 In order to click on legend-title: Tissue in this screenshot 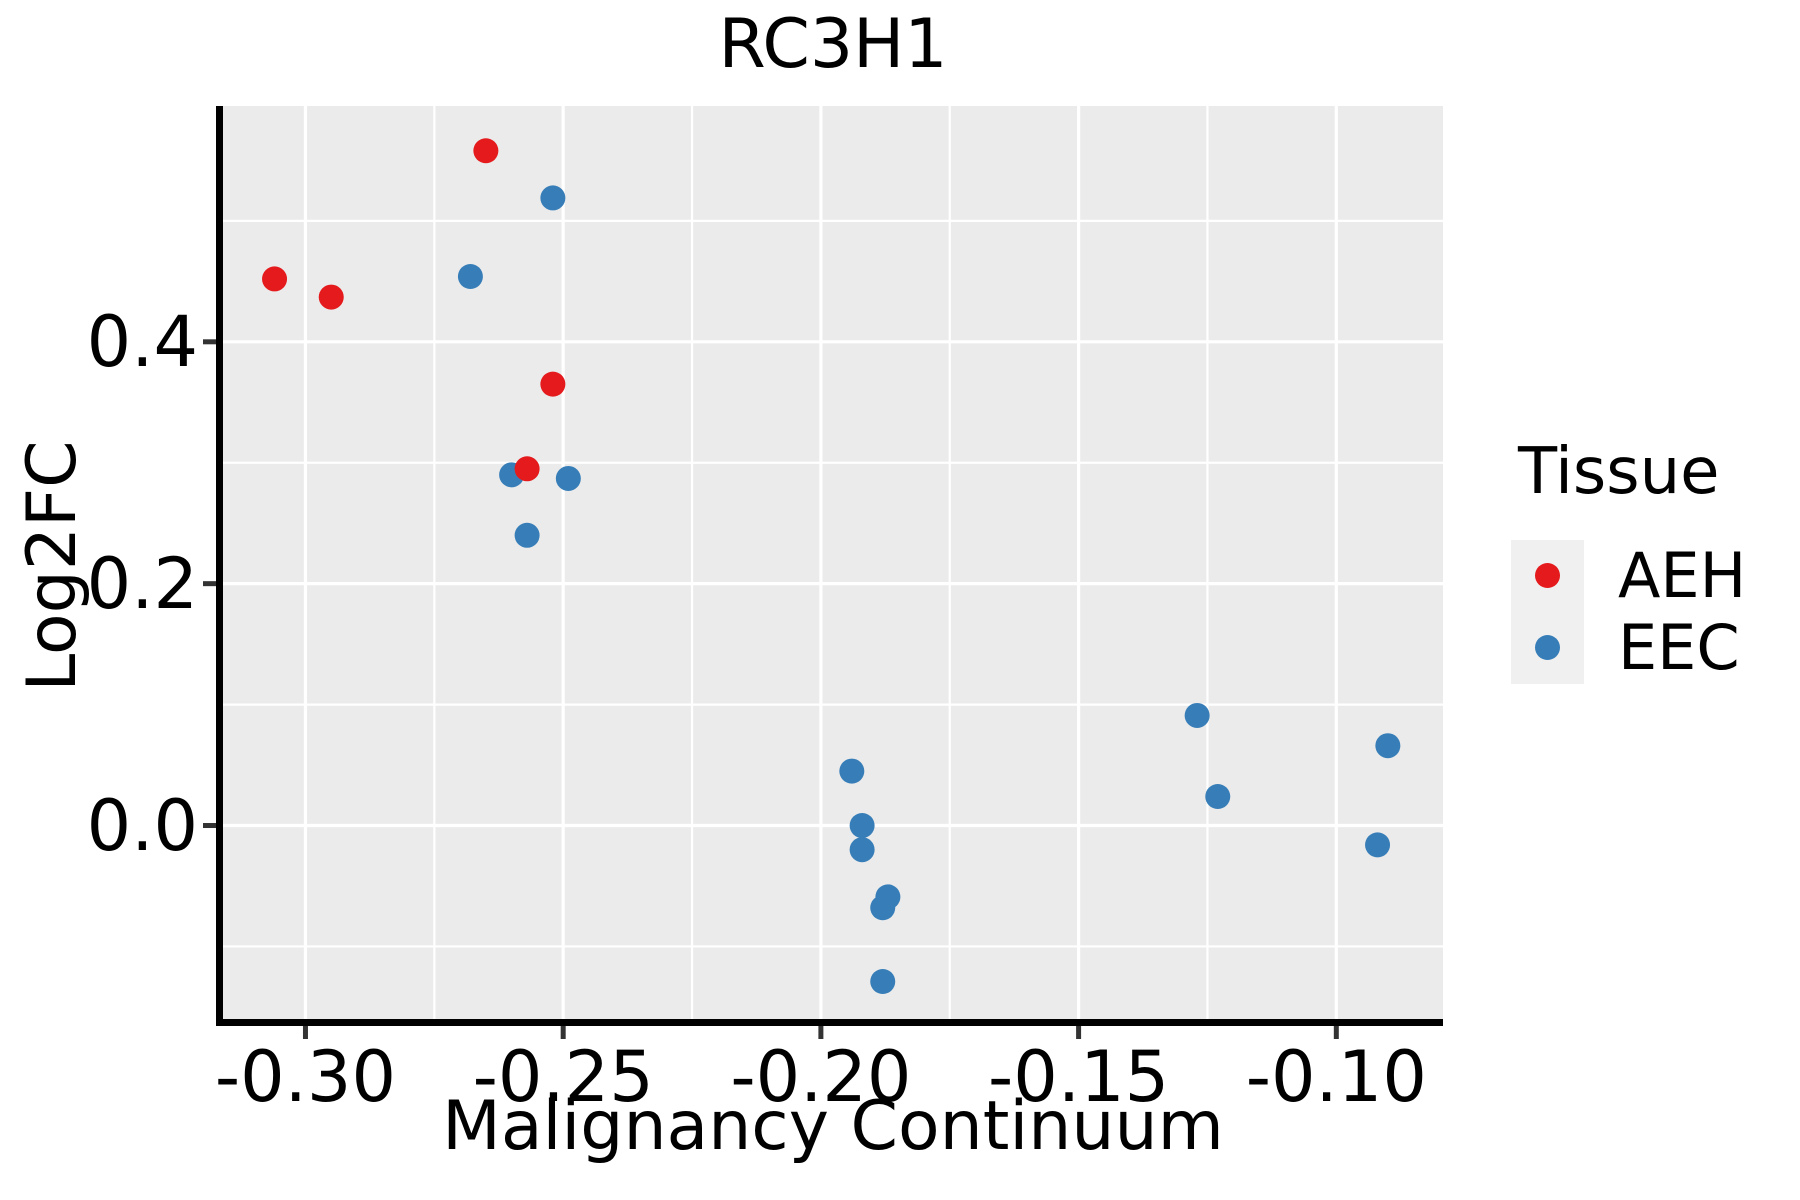, I will do `click(1619, 472)`.